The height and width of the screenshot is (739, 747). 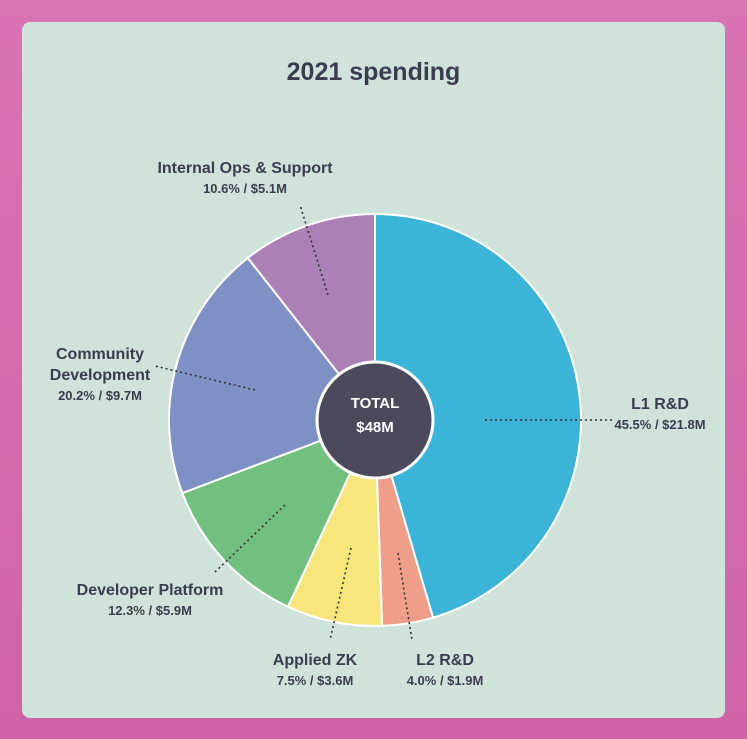 What do you see at coordinates (150, 600) in the screenshot?
I see `slice-label: Developer Platform 12.3% / $5.9M` at bounding box center [150, 600].